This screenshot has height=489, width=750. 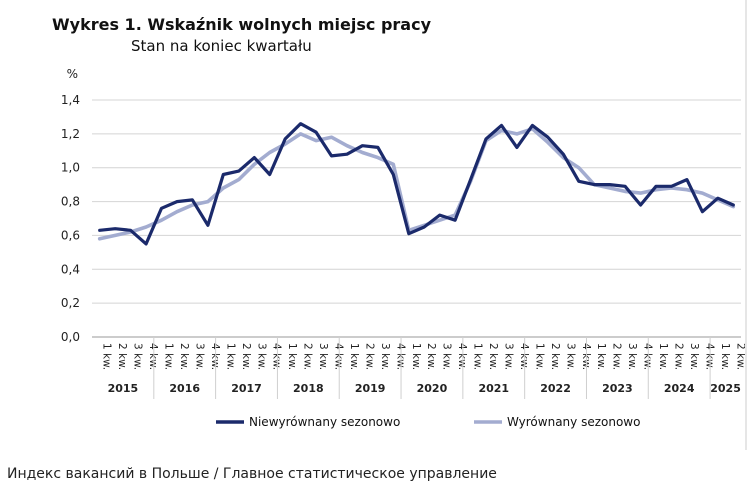 I want to click on y-tick-label: 0,6, so click(x=70, y=235).